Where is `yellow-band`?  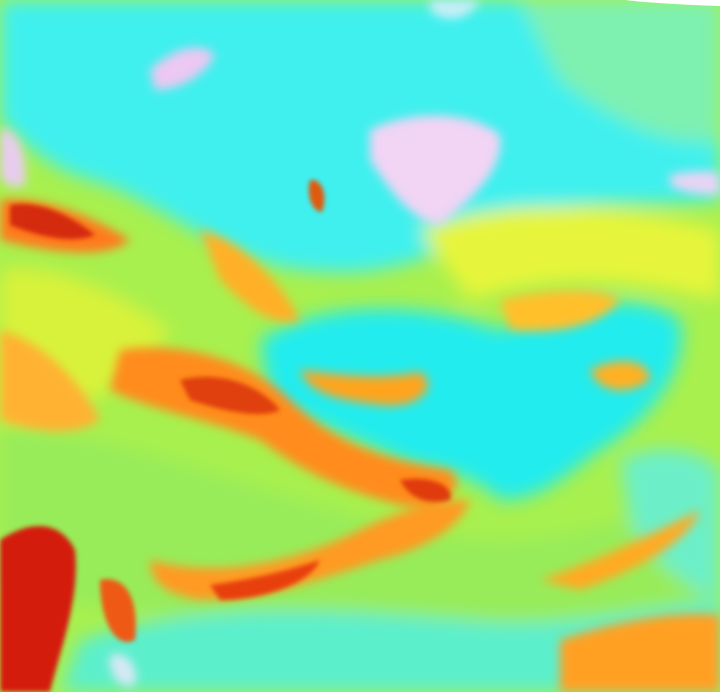 yellow-band is located at coordinates (570, 253).